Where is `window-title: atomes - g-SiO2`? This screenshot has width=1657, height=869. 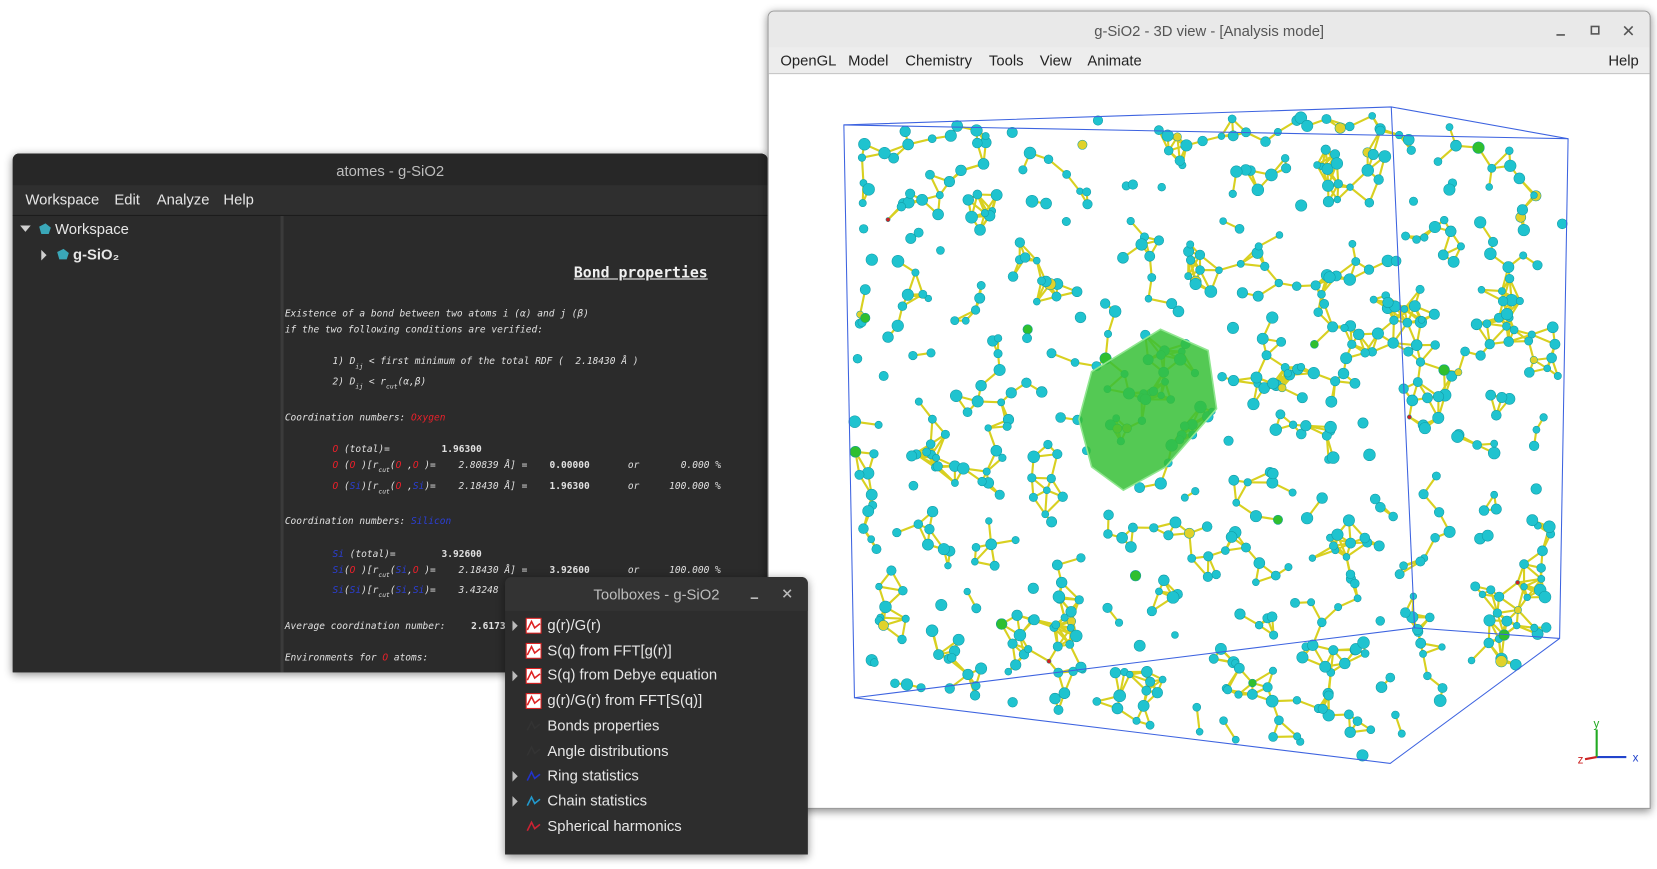 window-title: atomes - g-SiO2 is located at coordinates (390, 170).